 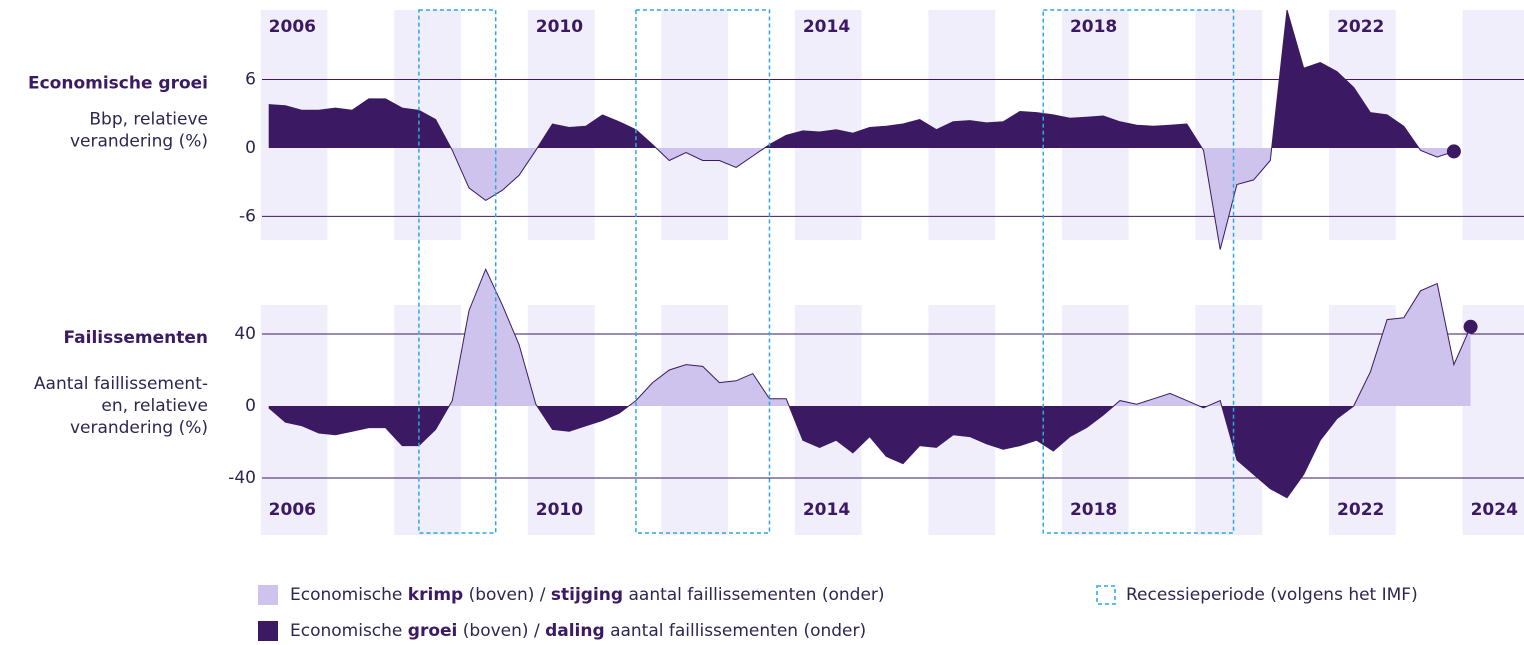 I want to click on panel-subtitle: Aantal faillissement-, so click(x=121, y=384).